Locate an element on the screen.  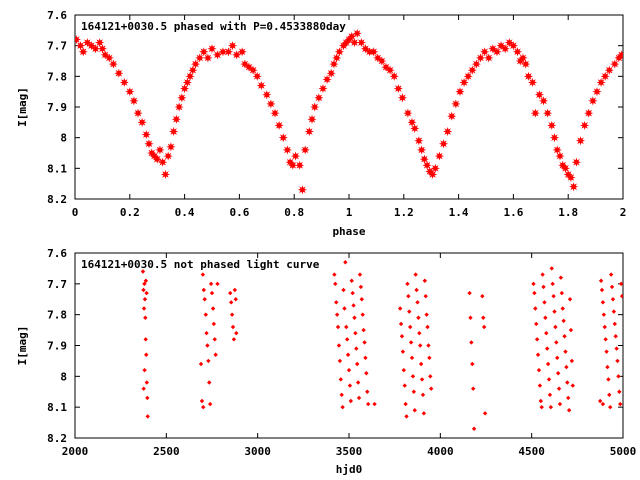
y-tick-label: 7.8 is located at coordinates (57, 315).